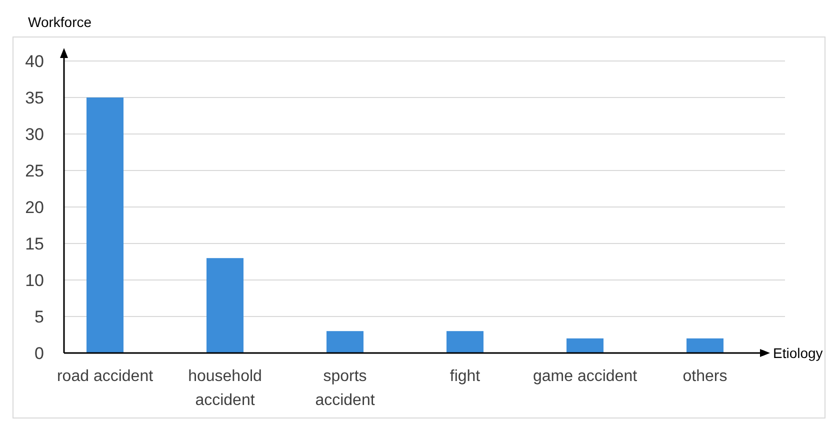  What do you see at coordinates (34, 61) in the screenshot?
I see `y-tick-label: 40` at bounding box center [34, 61].